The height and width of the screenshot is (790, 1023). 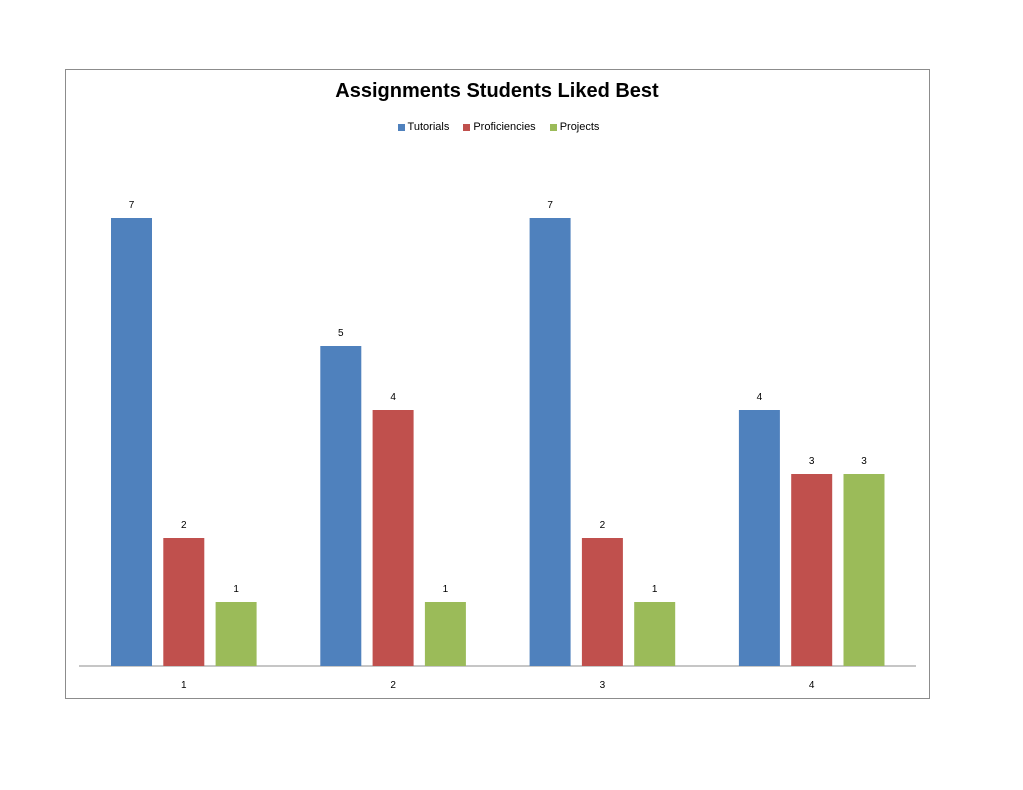 What do you see at coordinates (812, 685) in the screenshot?
I see `x-tick-label-4: 4` at bounding box center [812, 685].